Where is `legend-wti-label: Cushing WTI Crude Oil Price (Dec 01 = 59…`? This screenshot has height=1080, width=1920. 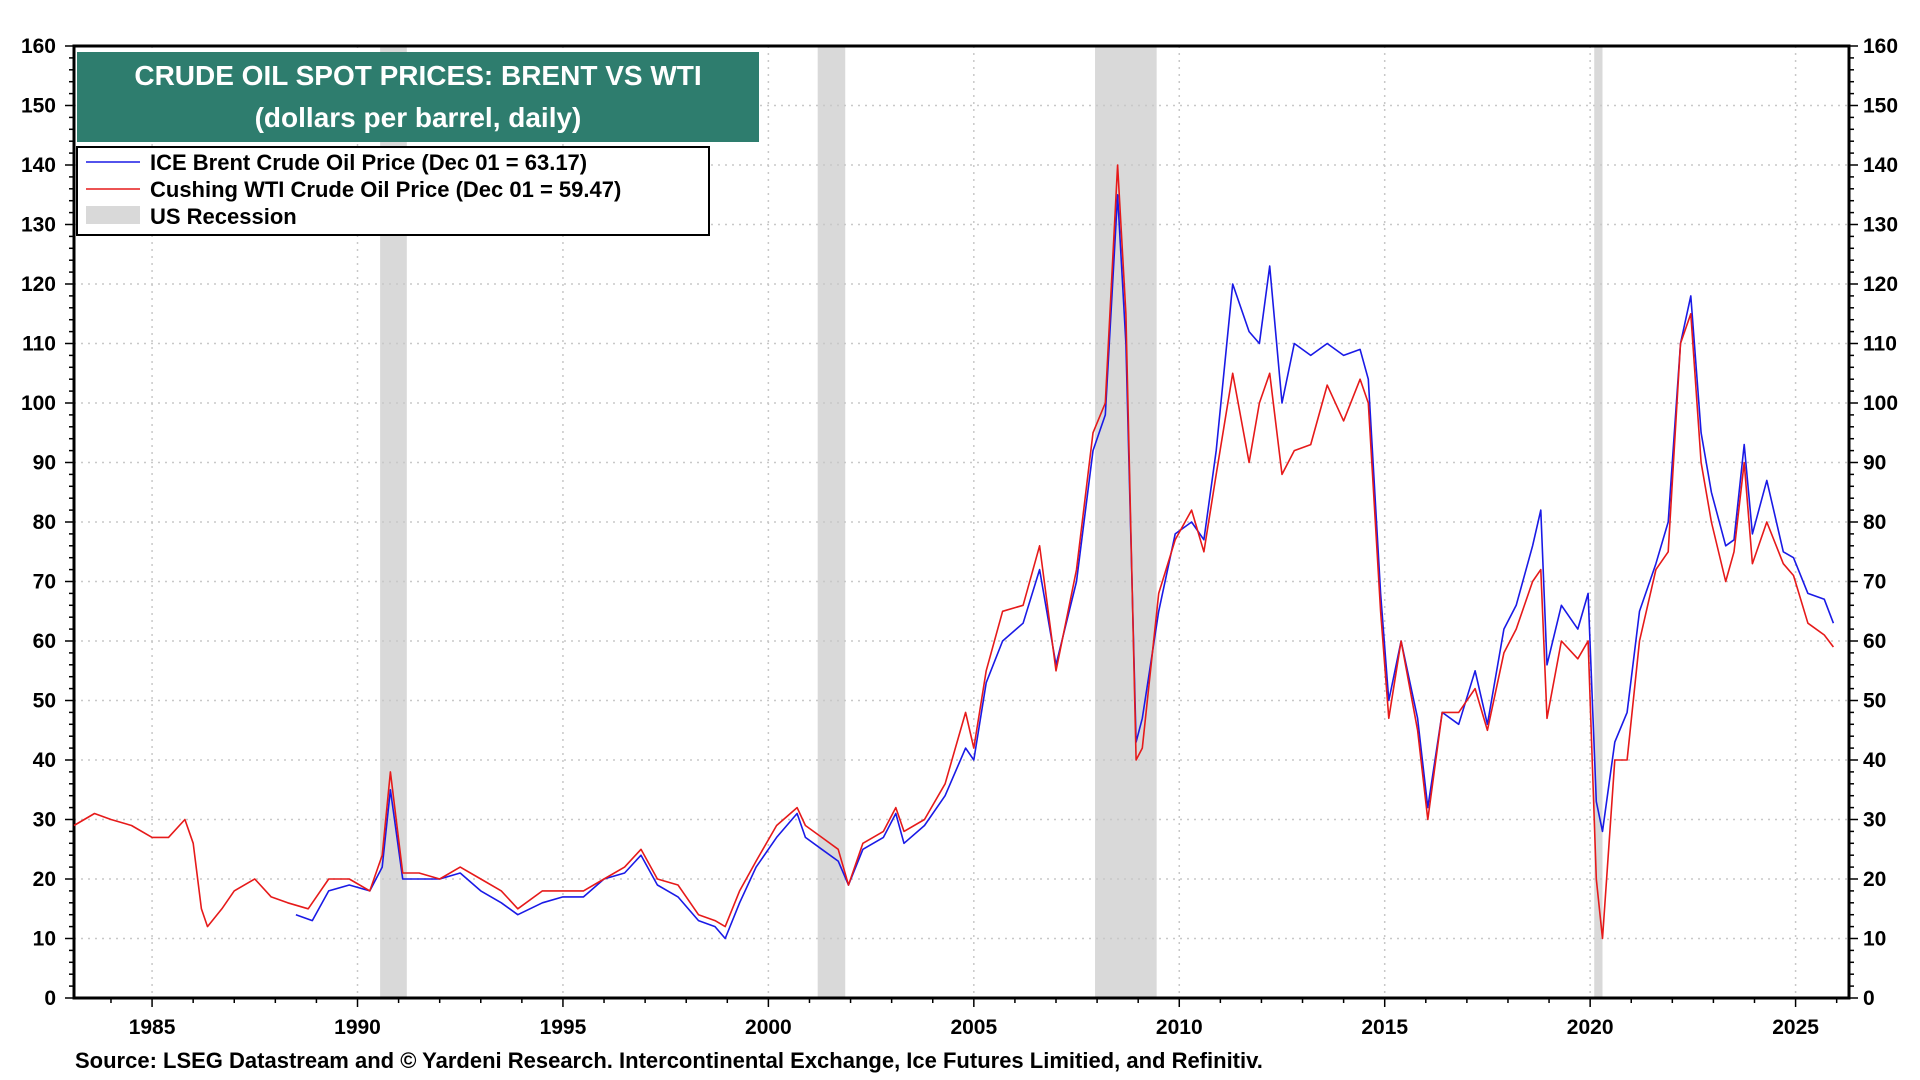 legend-wti-label: Cushing WTI Crude Oil Price (Dec 01 = 59… is located at coordinates (385, 189).